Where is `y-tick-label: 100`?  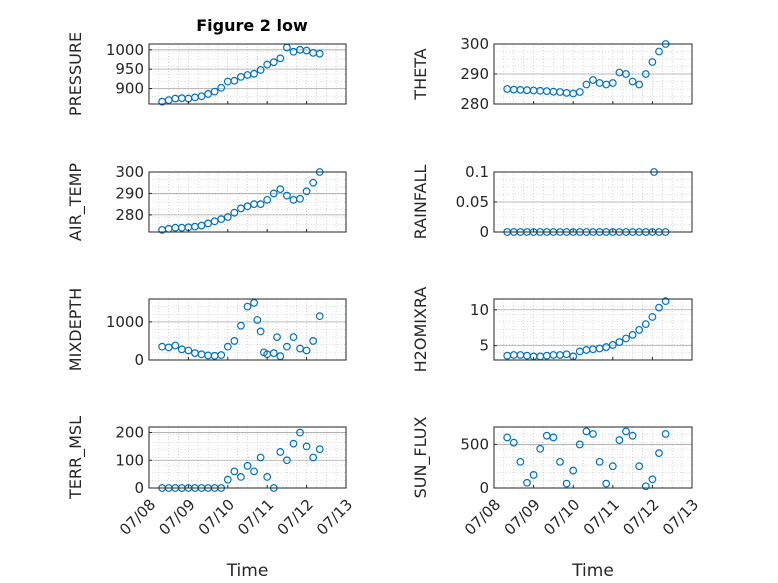 y-tick-label: 100 is located at coordinates (129, 460).